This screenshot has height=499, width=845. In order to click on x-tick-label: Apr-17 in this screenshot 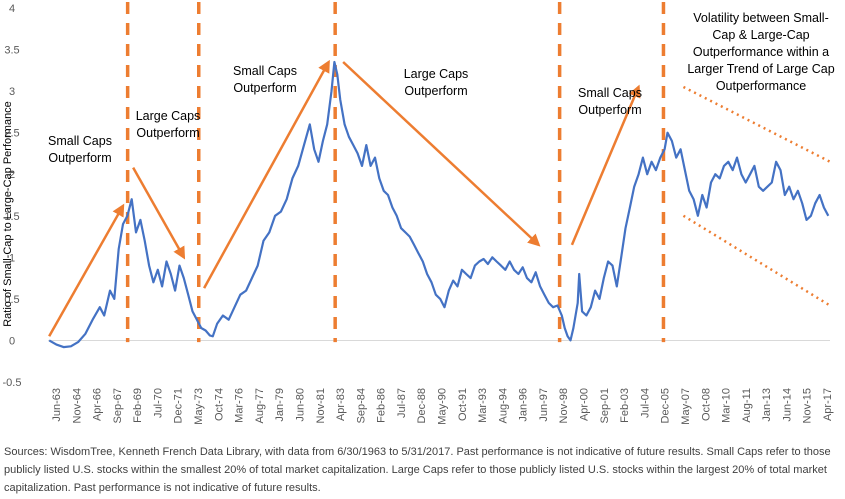, I will do `click(828, 404)`.